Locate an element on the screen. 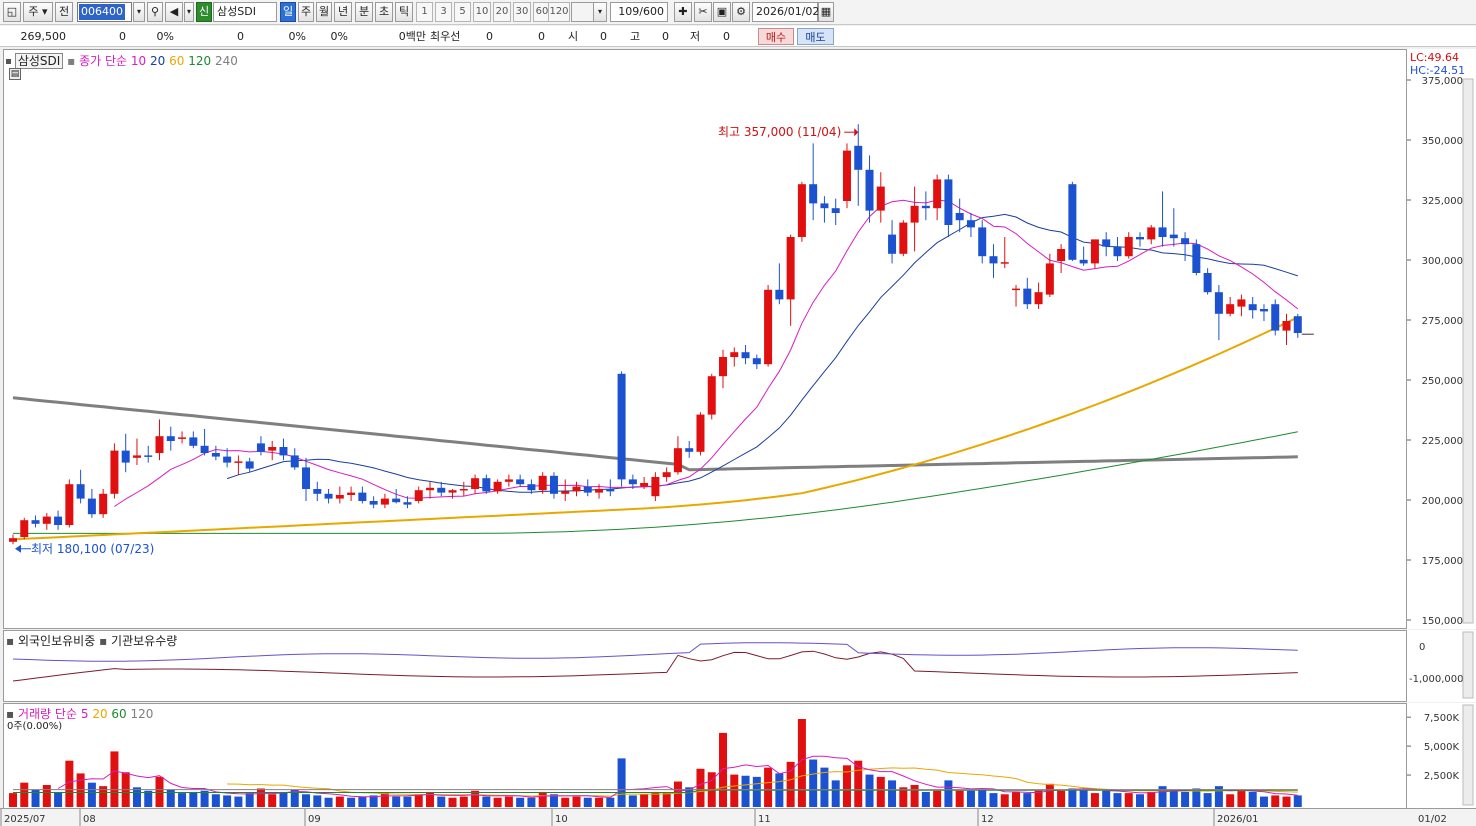 The width and height of the screenshot is (1476, 826). zoom-icon: ✚ is located at coordinates (683, 12).